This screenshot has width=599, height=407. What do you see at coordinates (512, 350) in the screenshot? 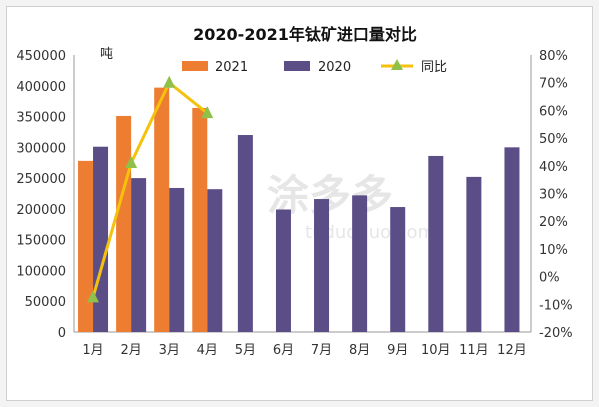
I see `x-tick-label: 12月` at bounding box center [512, 350].